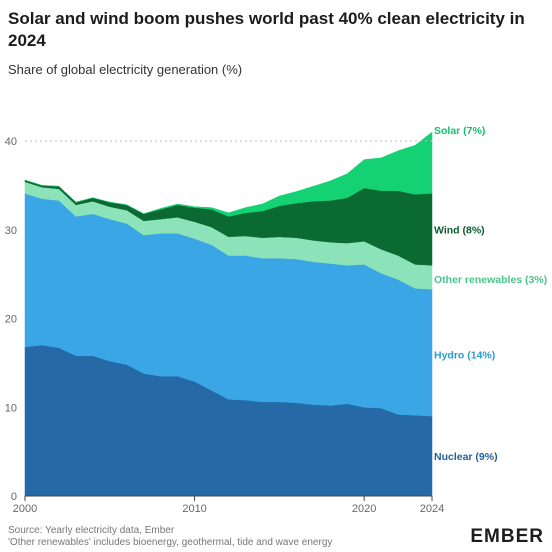 The image size is (552, 552). What do you see at coordinates (464, 356) in the screenshot?
I see `label-hydro: Hydro (14%)` at bounding box center [464, 356].